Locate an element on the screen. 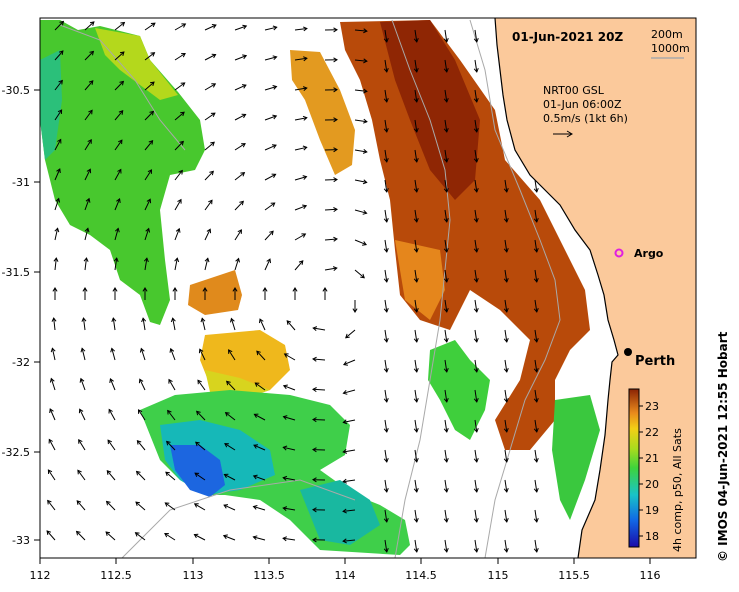 The width and height of the screenshot is (739, 592). colorbar-tick-label: 22 is located at coordinates (652, 432).